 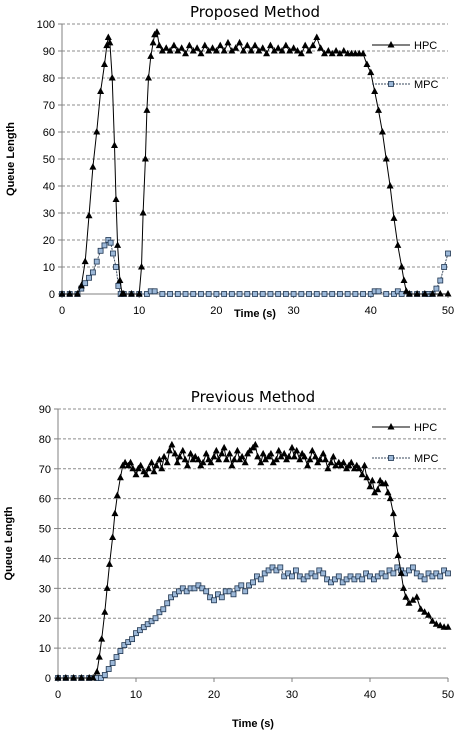 I want to click on legend-marker, so click(x=391, y=84).